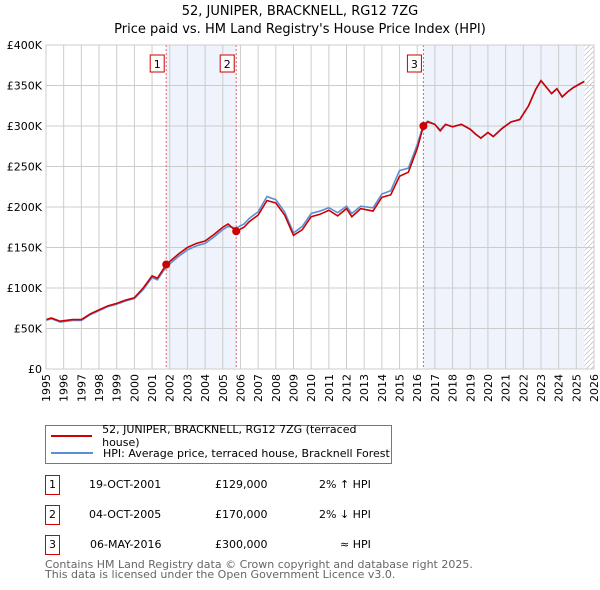 Image resolution: width=600 pixels, height=590 pixels. Describe the element at coordinates (187, 388) in the screenshot. I see `x-tick-label: 2003` at that location.